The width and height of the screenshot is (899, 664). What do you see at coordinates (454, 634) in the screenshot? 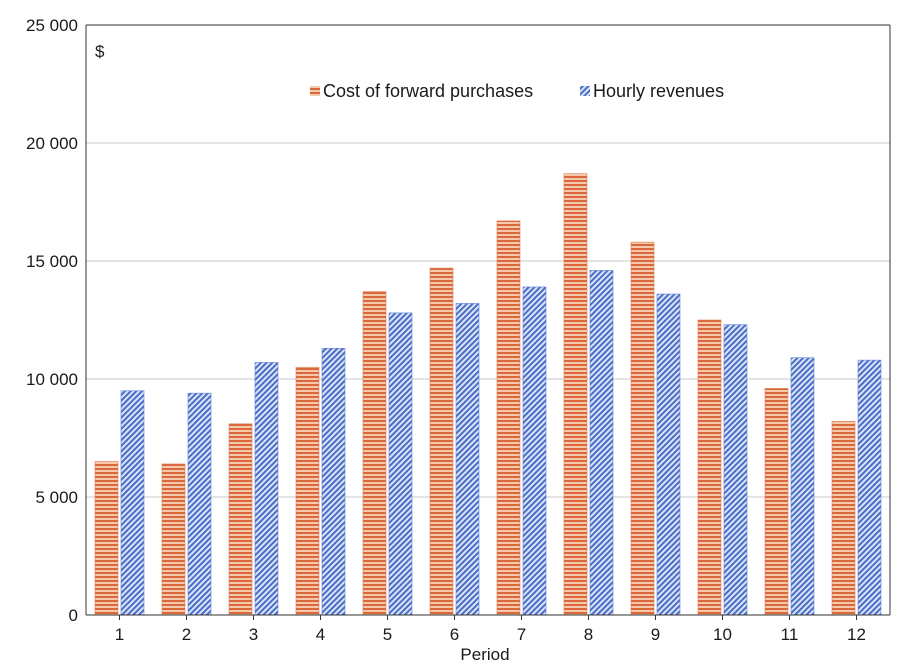
I see `x-tick-label: 6` at bounding box center [454, 634].